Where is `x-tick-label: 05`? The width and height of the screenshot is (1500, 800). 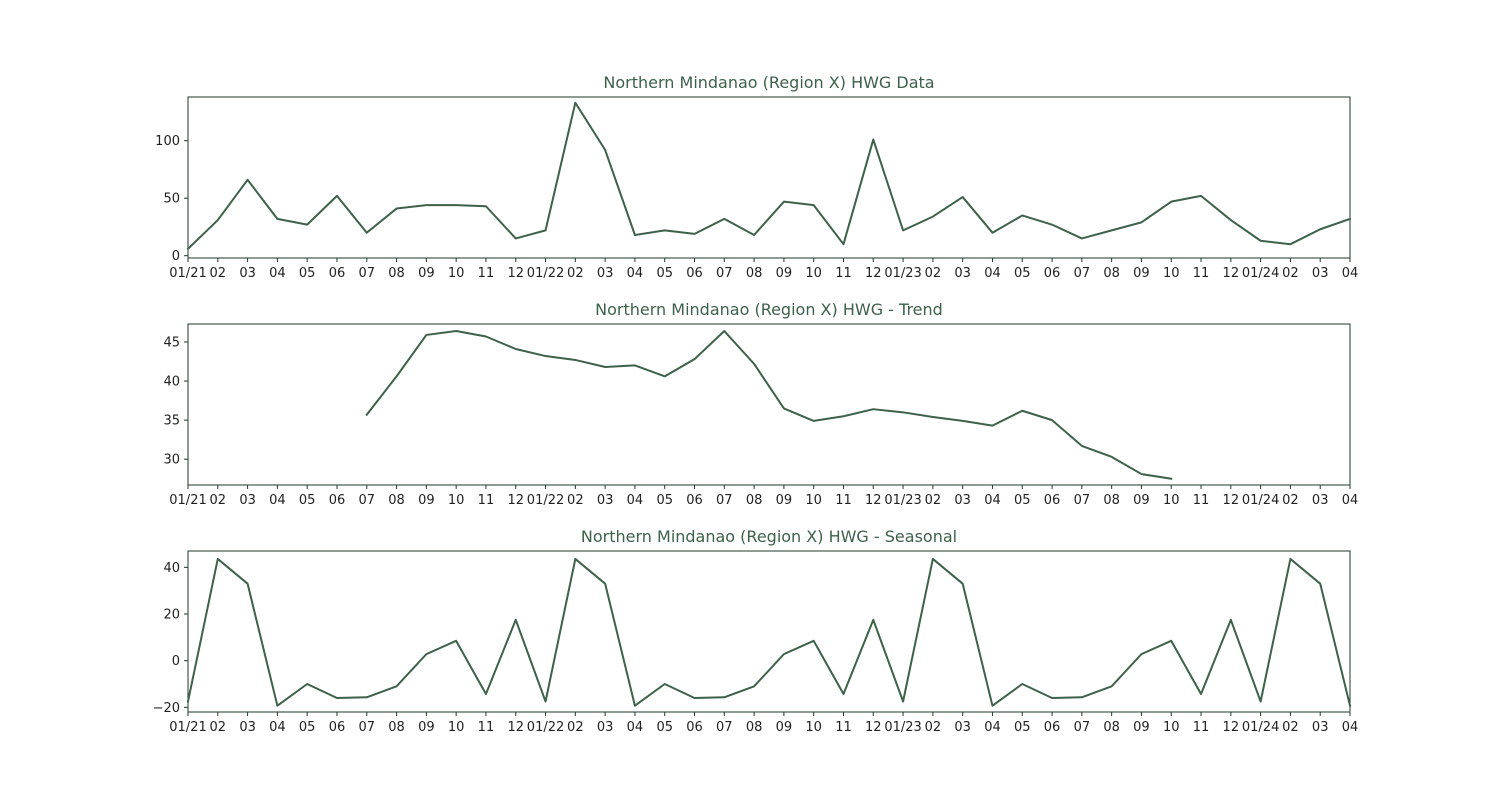
x-tick-label: 05 is located at coordinates (307, 500).